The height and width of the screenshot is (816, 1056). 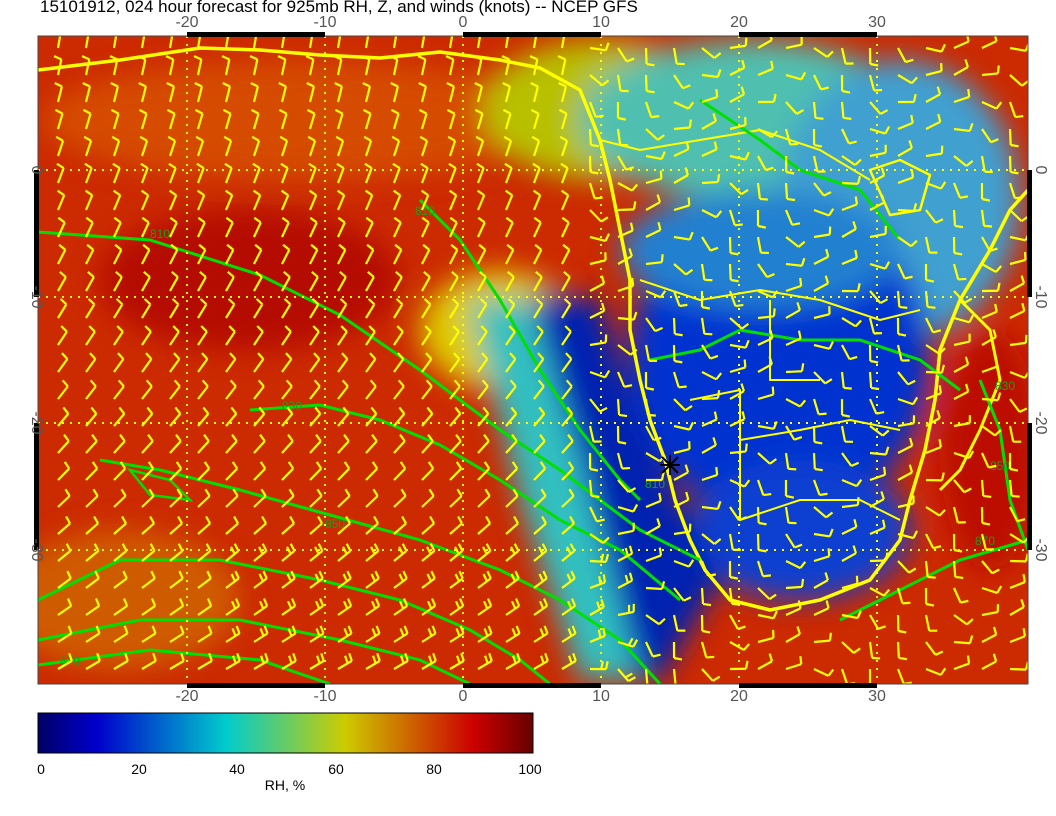 I want to click on lat-tick: -30, so click(x=1040, y=549).